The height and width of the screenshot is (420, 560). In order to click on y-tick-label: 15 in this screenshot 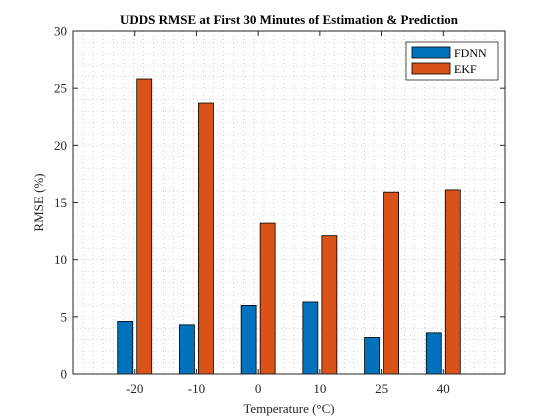, I will do `click(60, 202)`.